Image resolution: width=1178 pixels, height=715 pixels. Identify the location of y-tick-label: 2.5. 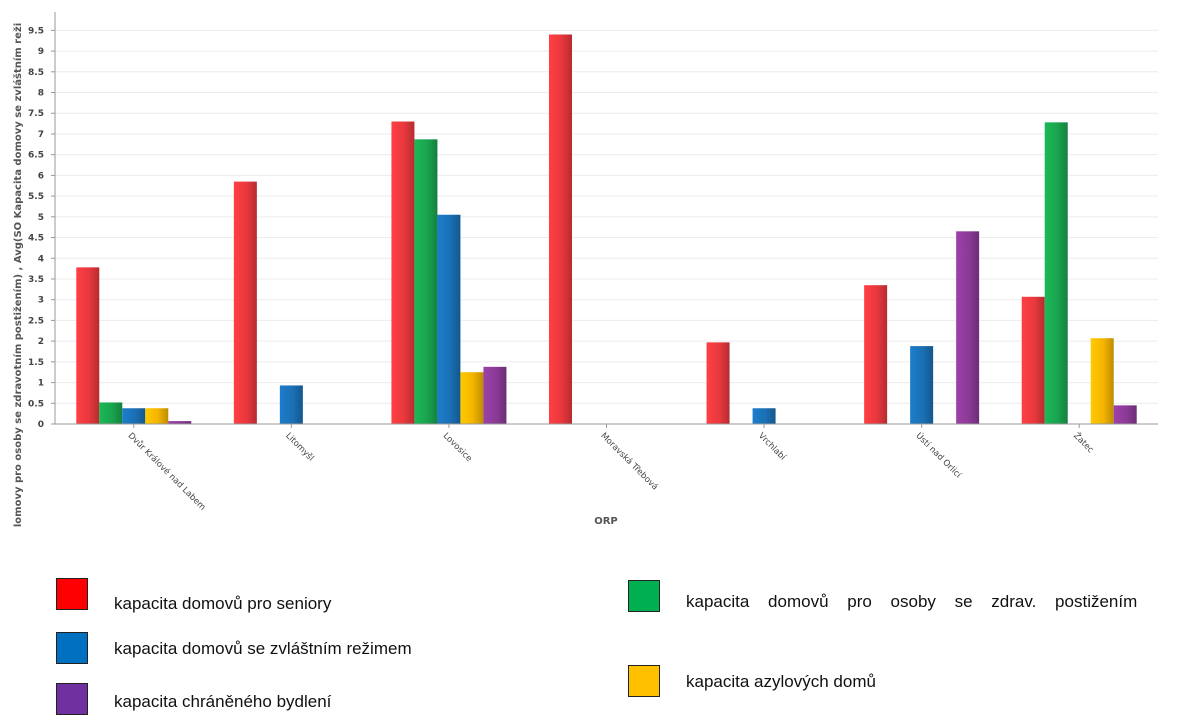
(36, 321).